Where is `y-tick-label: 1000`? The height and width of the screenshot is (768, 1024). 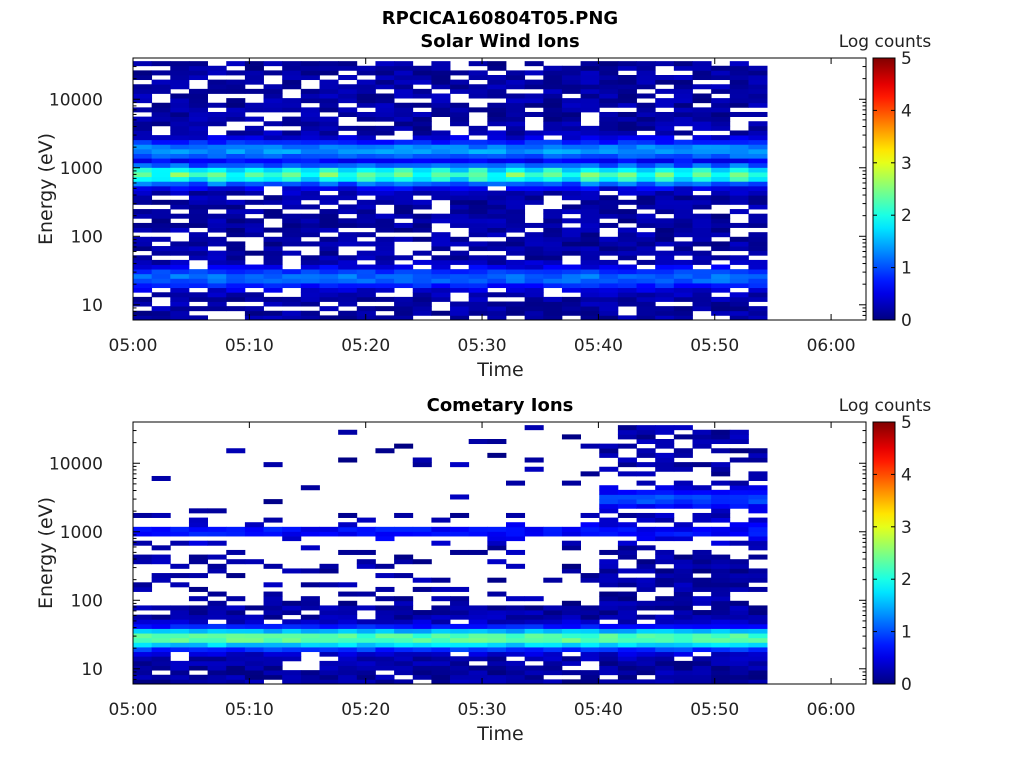 y-tick-label: 1000 is located at coordinates (81, 533).